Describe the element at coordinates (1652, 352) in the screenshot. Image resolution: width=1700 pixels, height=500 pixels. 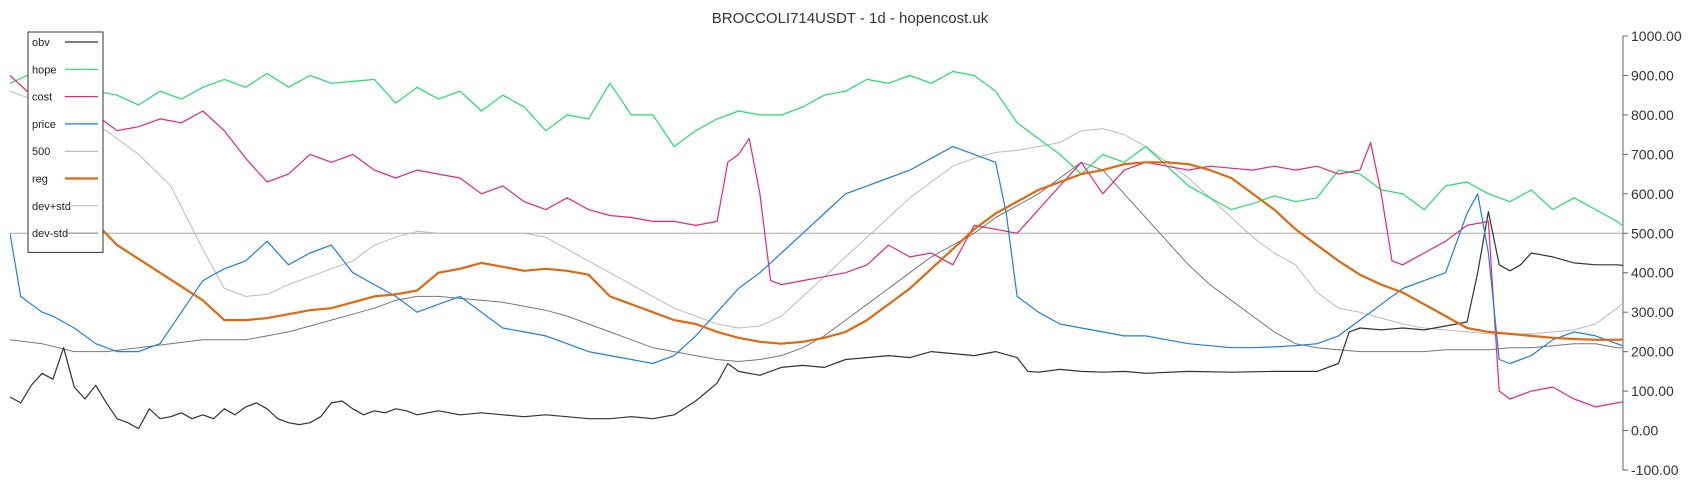
I see `y-tick-label: 200.00` at that location.